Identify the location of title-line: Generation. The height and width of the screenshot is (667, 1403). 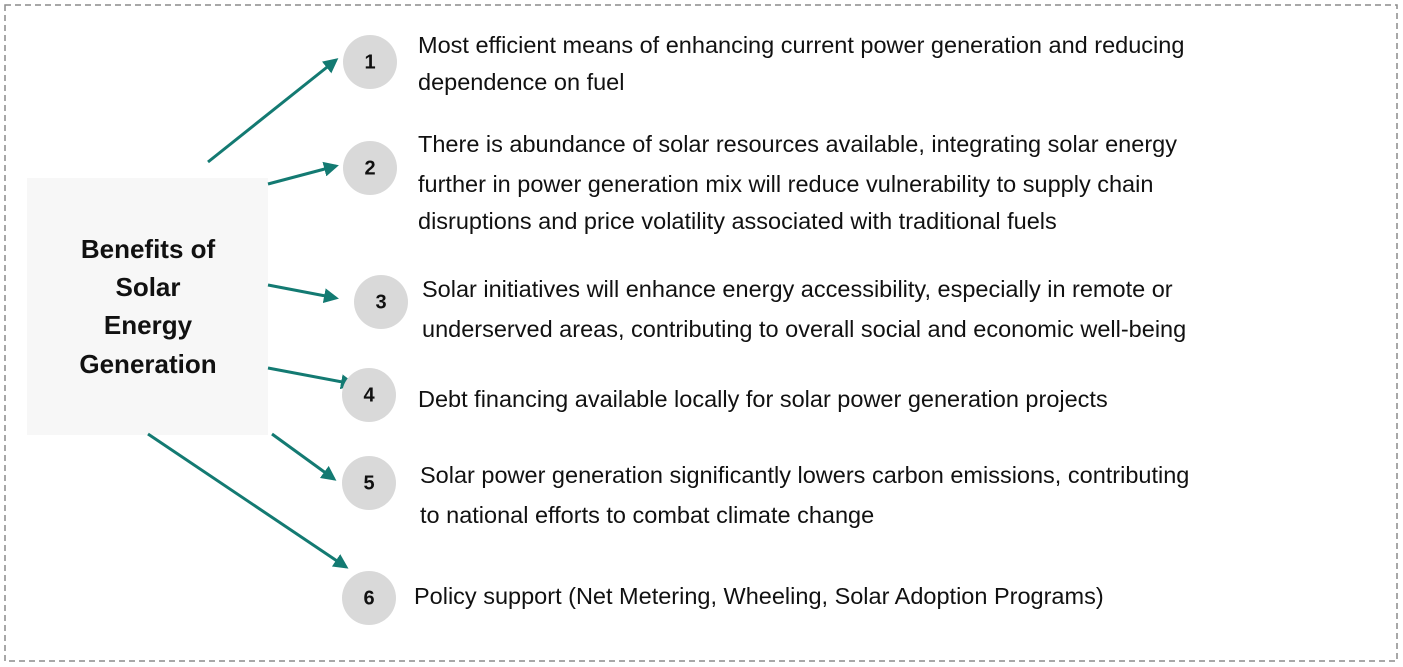
(147, 364).